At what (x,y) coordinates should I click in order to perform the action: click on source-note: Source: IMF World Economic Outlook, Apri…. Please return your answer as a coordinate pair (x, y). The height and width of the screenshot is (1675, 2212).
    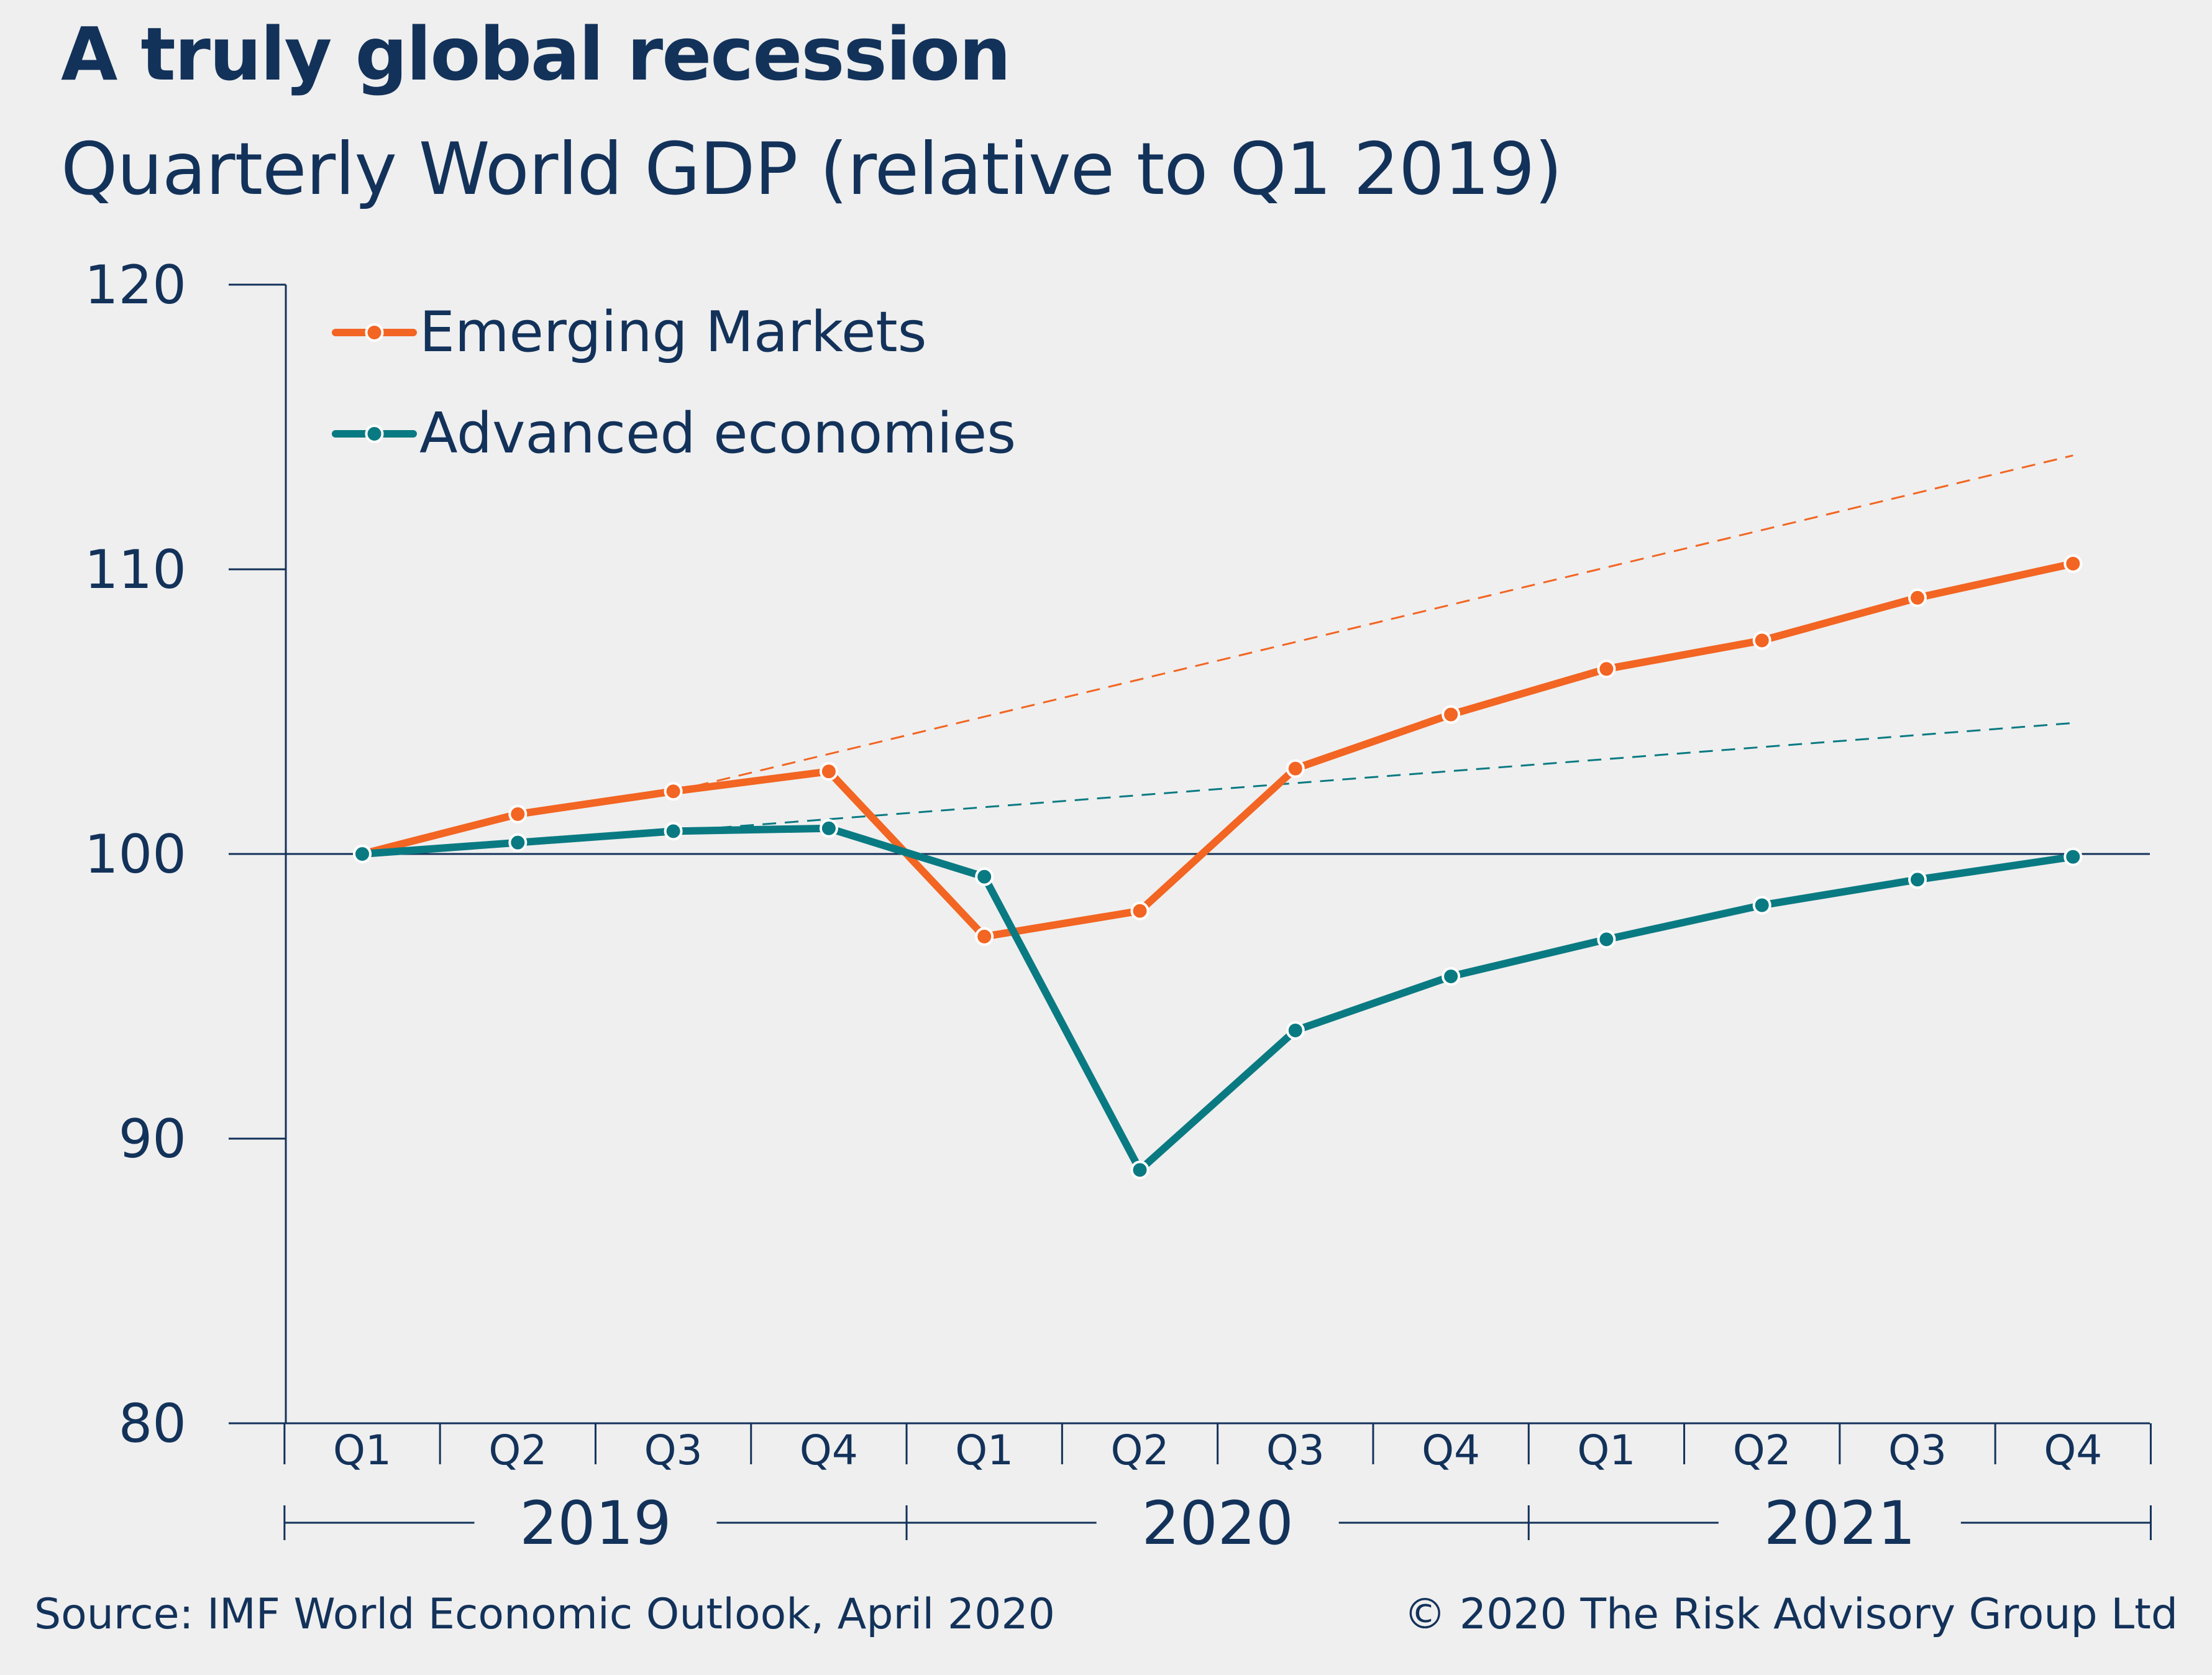
    Looking at the image, I should click on (544, 1614).